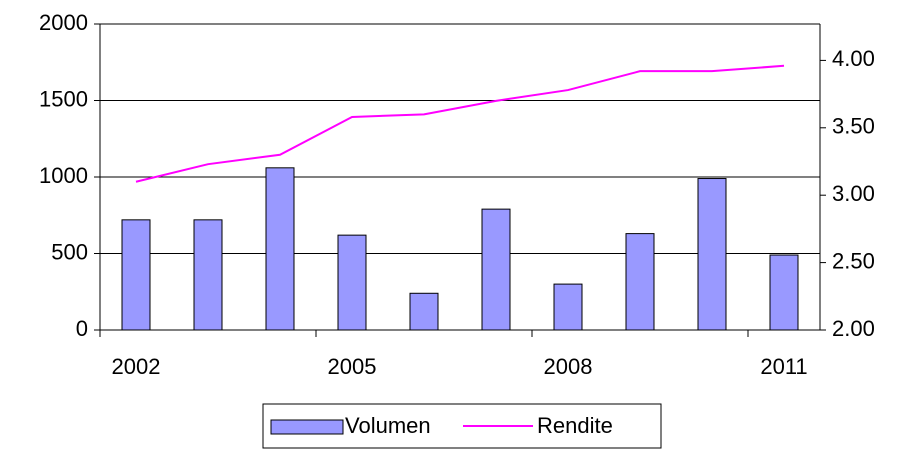 The height and width of the screenshot is (467, 905). I want to click on y2-tick-label: 2.50, so click(853, 260).